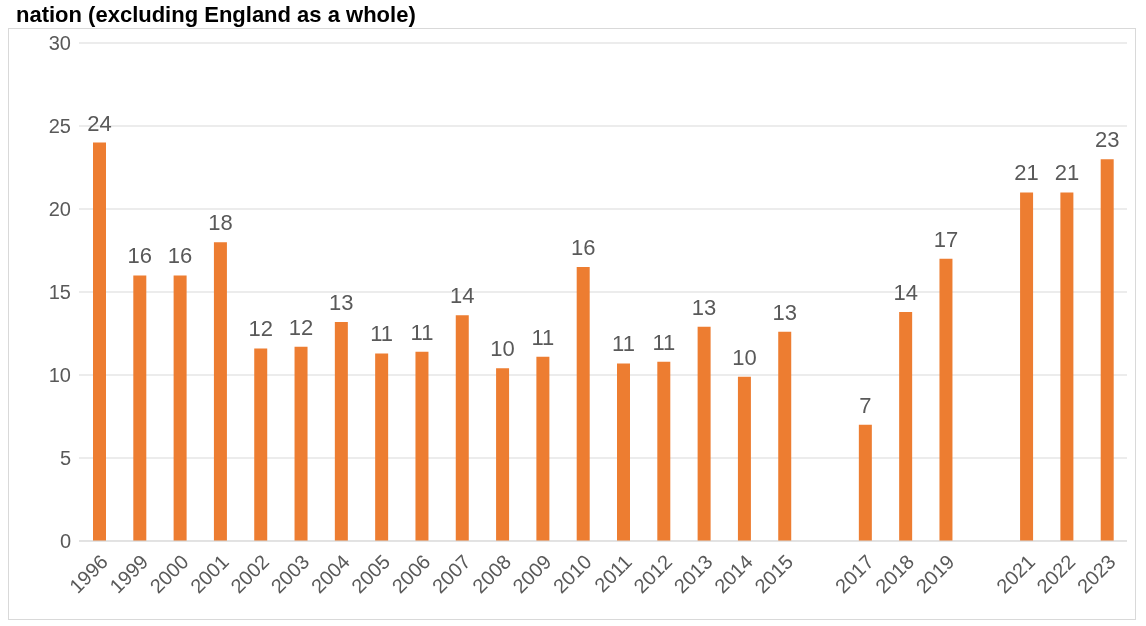  Describe the element at coordinates (59, 43) in the screenshot. I see `y-tick-label: 30` at that location.